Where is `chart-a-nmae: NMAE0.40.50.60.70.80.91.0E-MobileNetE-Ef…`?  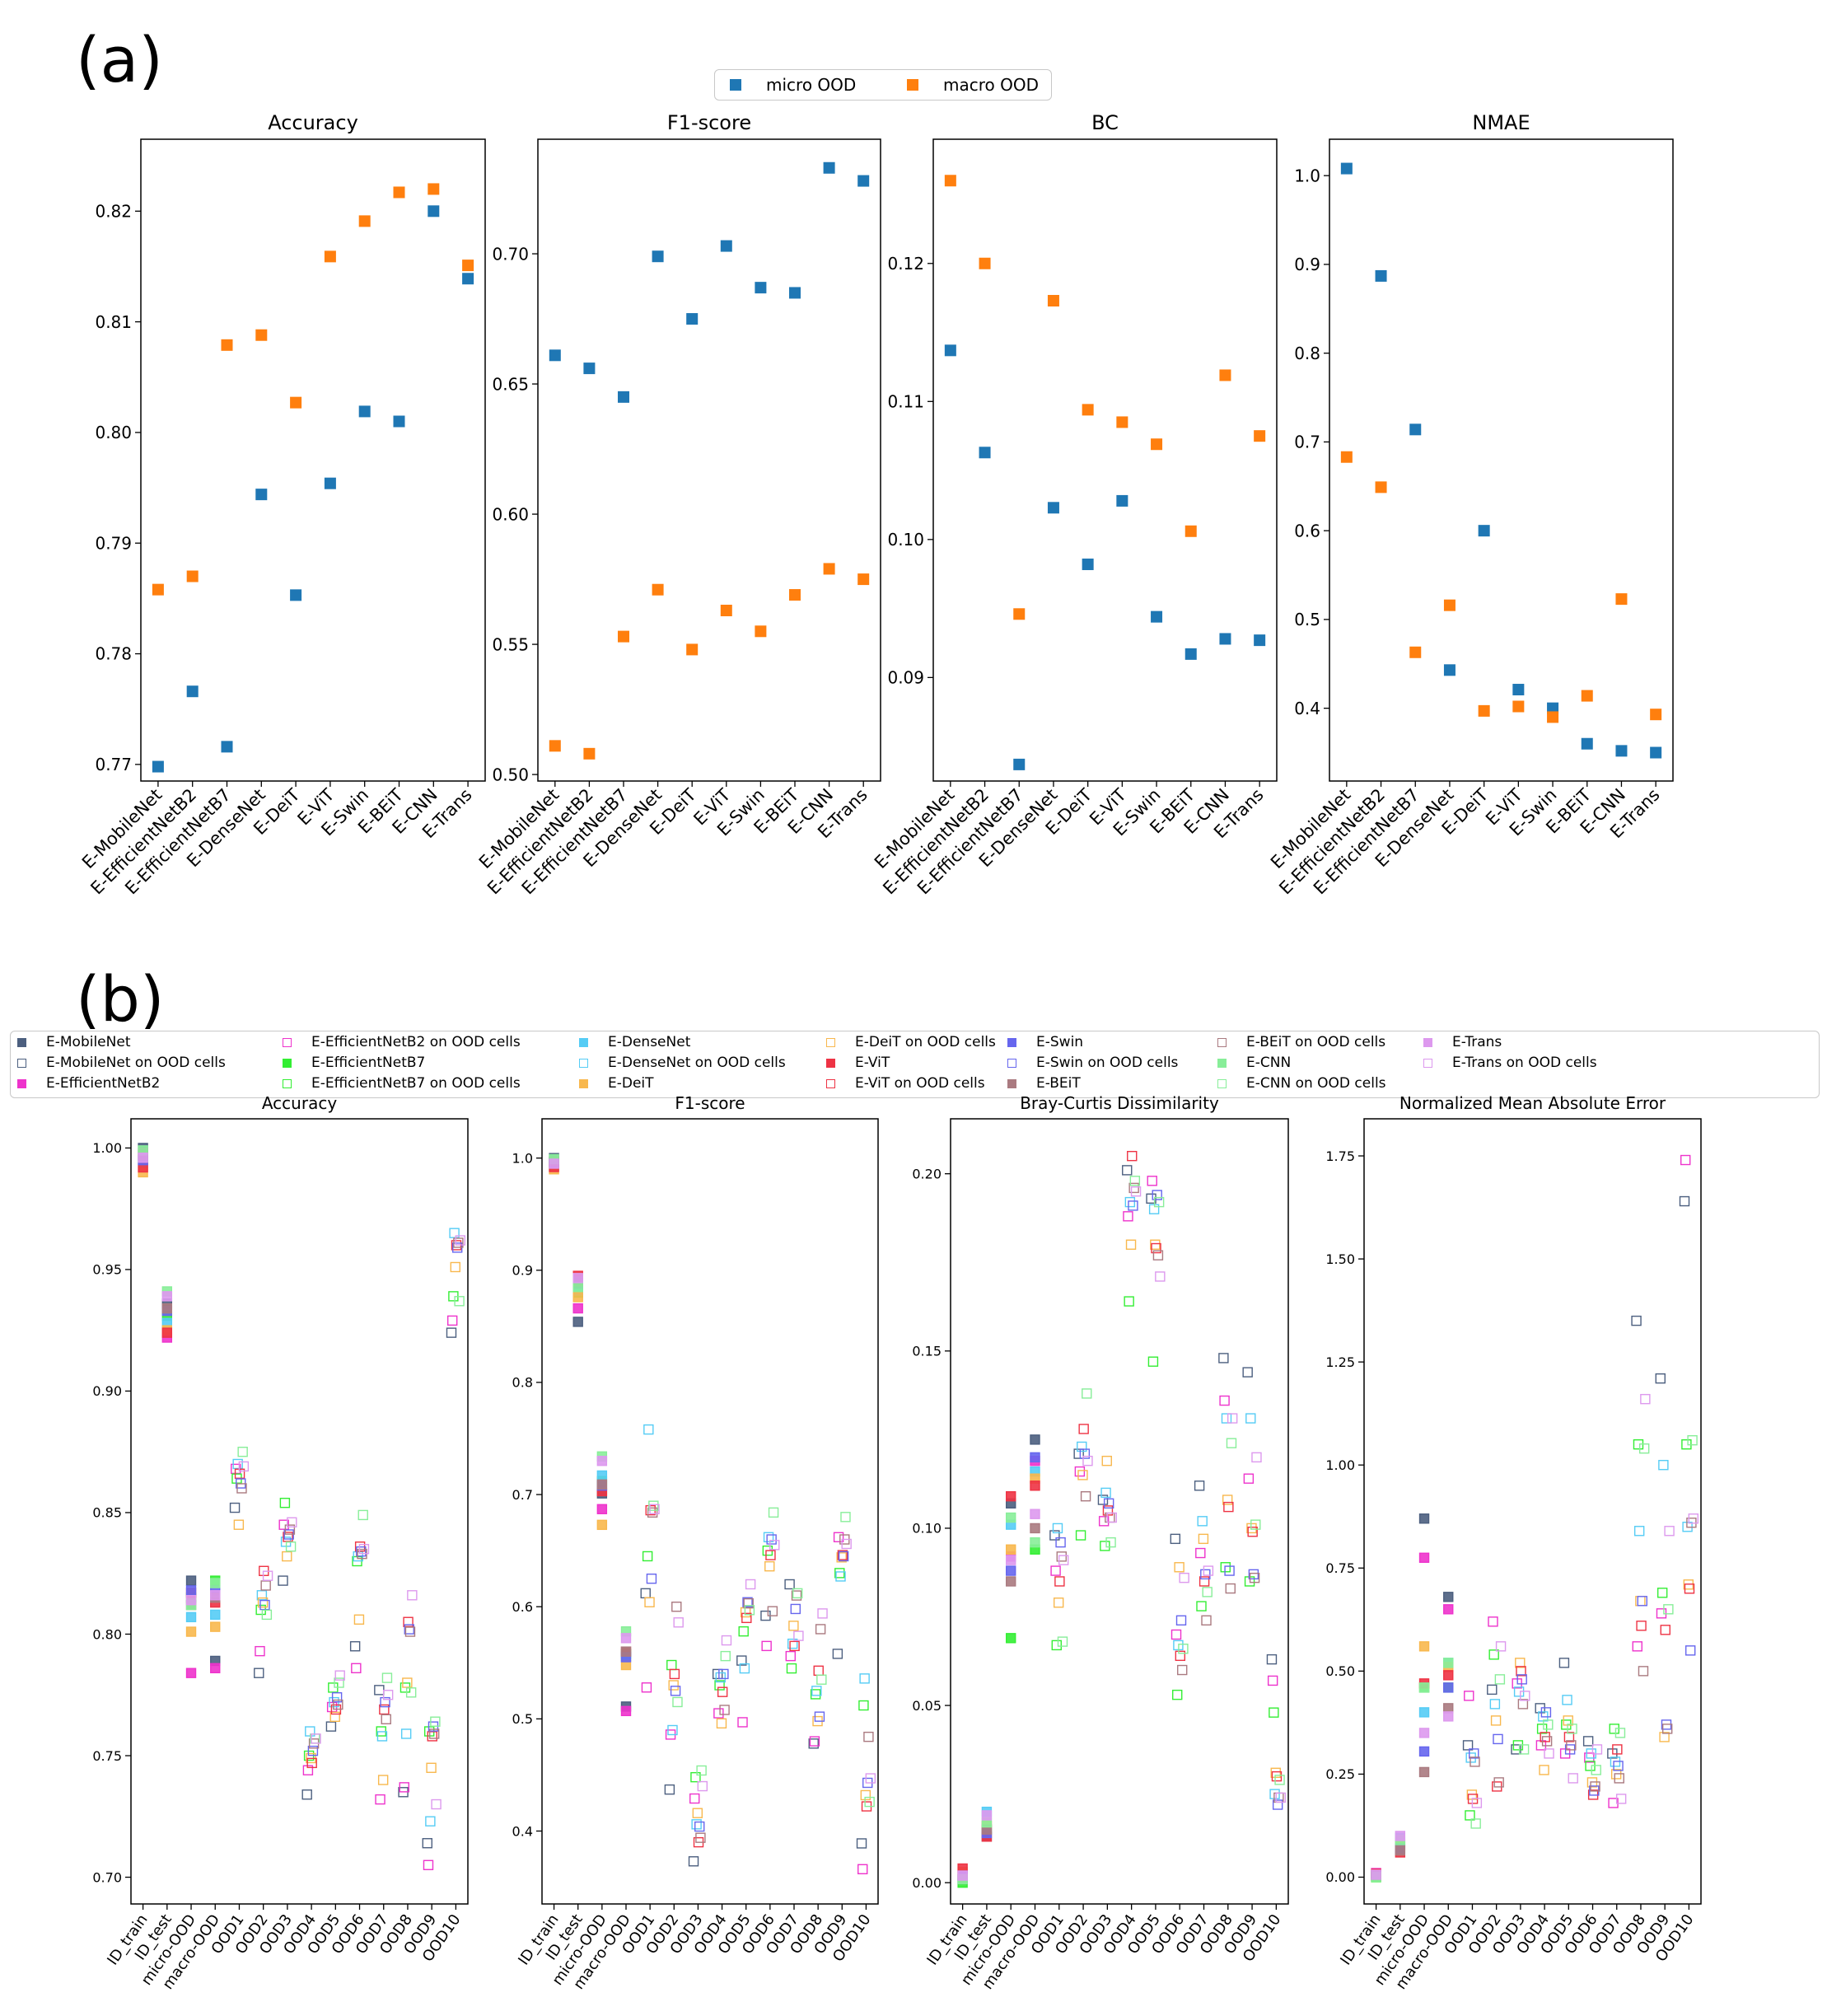
chart-a-nmae: NMAE0.40.50.60.70.80.91.0E-MobileNetE-Ef… is located at coordinates (1470, 505).